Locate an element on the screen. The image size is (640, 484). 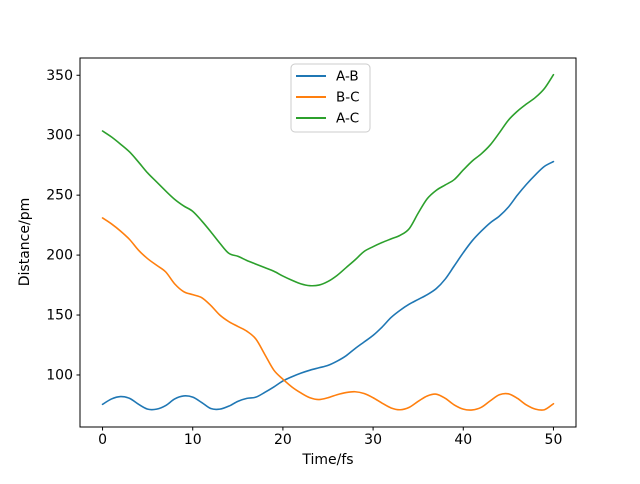
legend: A-B B-C A-C is located at coordinates (330, 98).